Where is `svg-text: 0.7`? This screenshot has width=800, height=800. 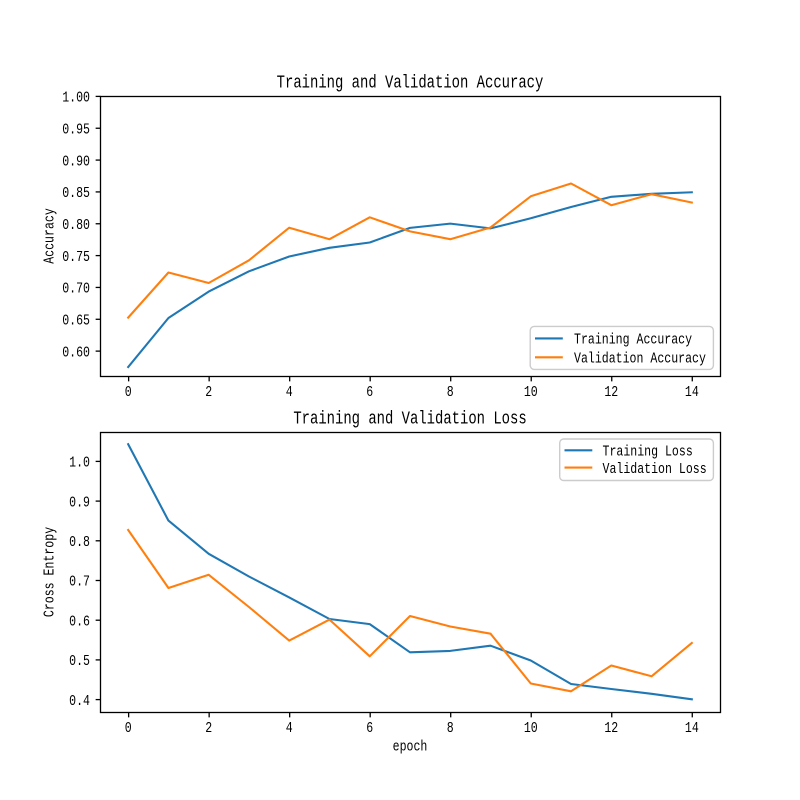 svg-text: 0.7 is located at coordinates (79, 582).